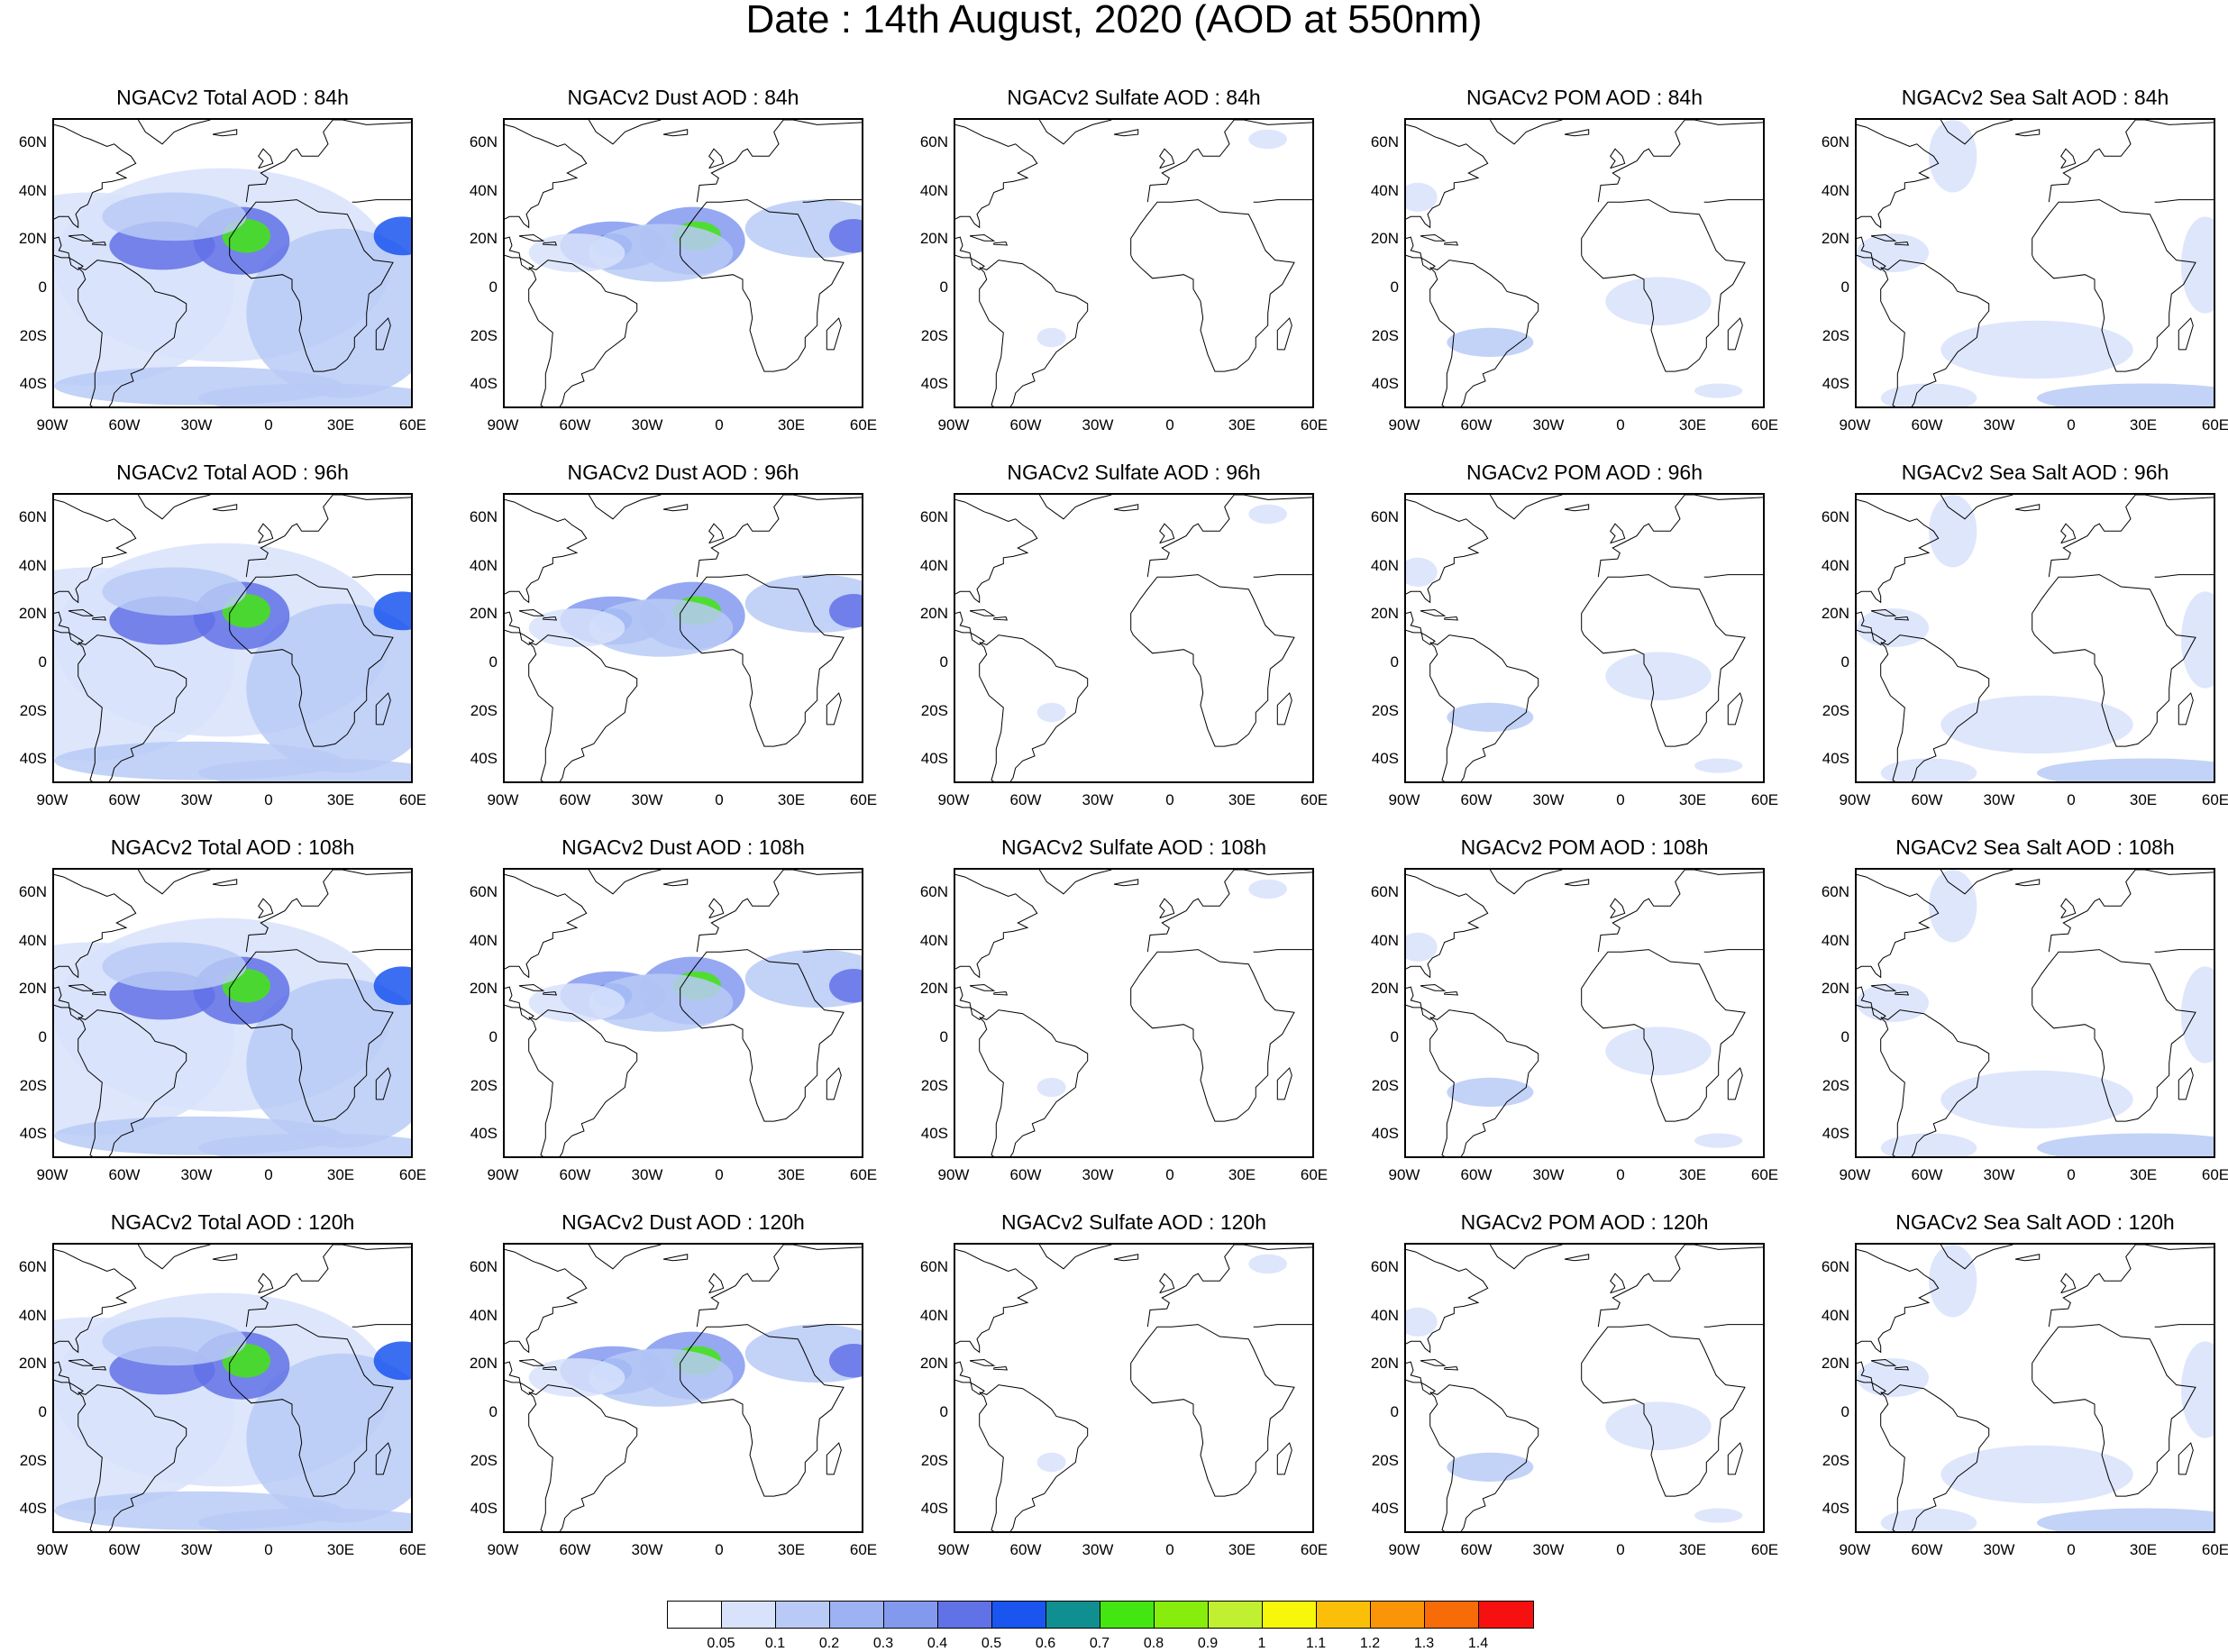 The height and width of the screenshot is (1652, 2228). What do you see at coordinates (483, 142) in the screenshot?
I see `lat-tick-label: 60N` at bounding box center [483, 142].